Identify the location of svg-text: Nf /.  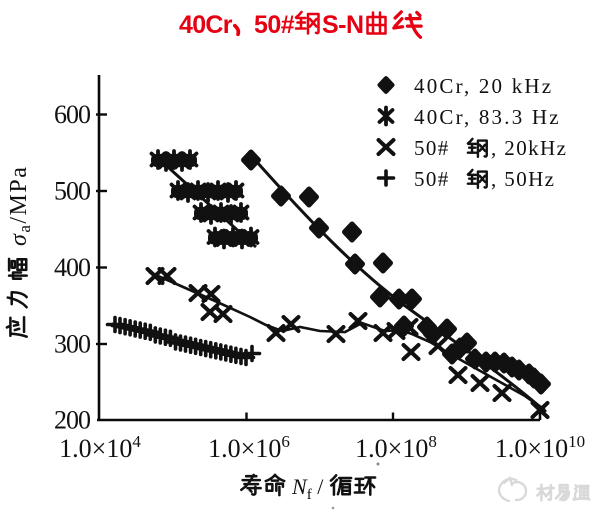
(307, 488).